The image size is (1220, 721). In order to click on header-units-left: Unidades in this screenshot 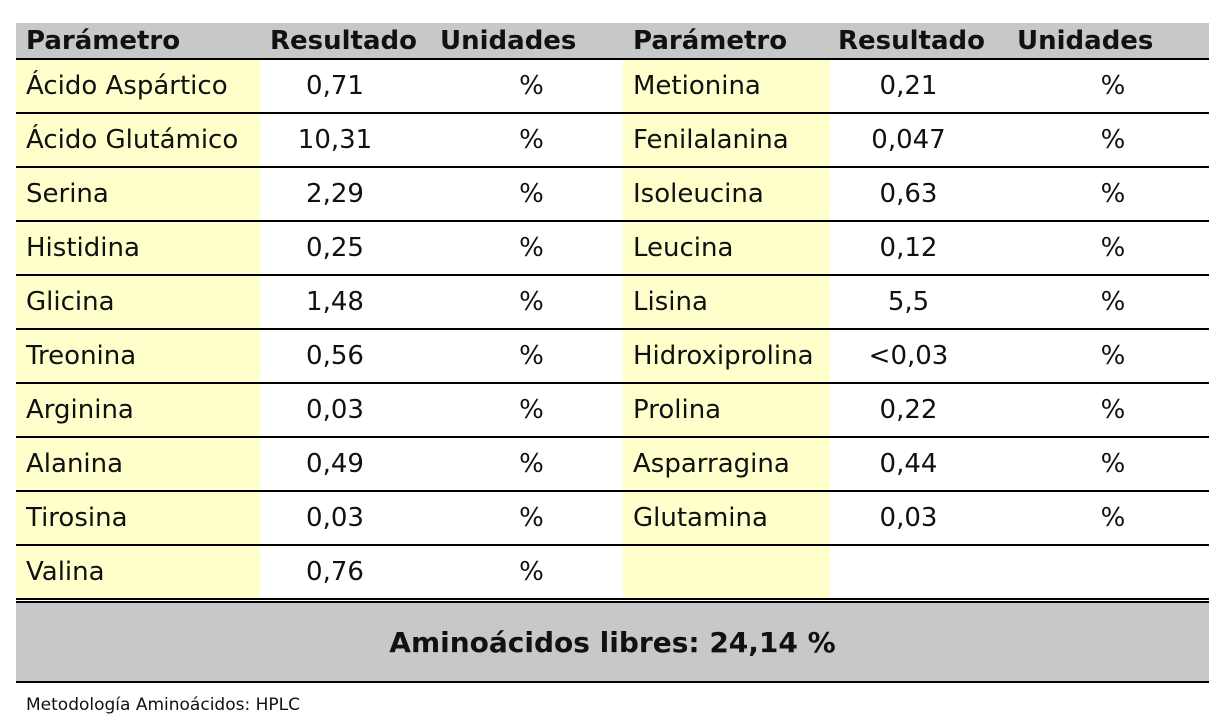, I will do `click(531, 41)`.